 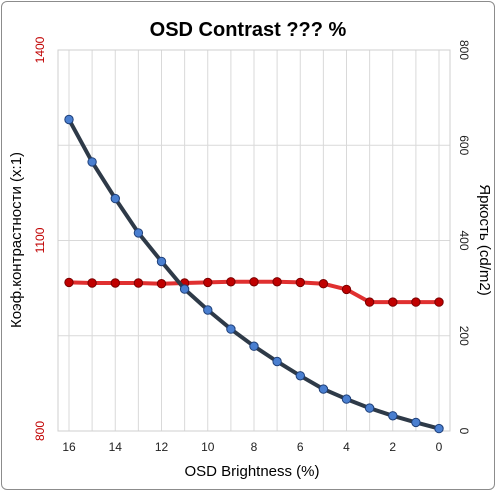 I want to click on y-left-ticks: 800 1100 1400, so click(x=40, y=238).